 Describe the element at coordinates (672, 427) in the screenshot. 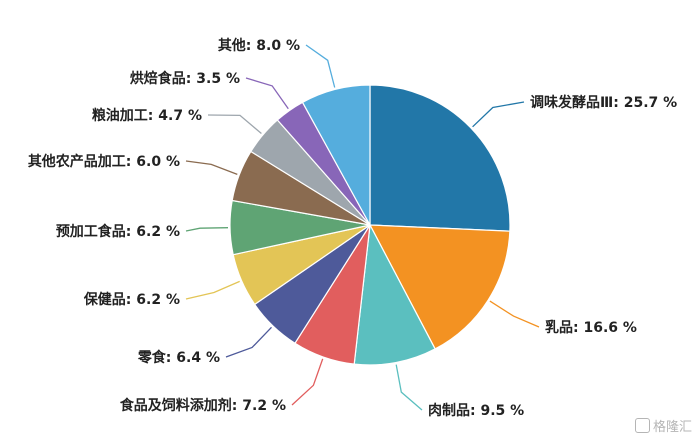

I see `watermark-text: 格隆汇` at that location.